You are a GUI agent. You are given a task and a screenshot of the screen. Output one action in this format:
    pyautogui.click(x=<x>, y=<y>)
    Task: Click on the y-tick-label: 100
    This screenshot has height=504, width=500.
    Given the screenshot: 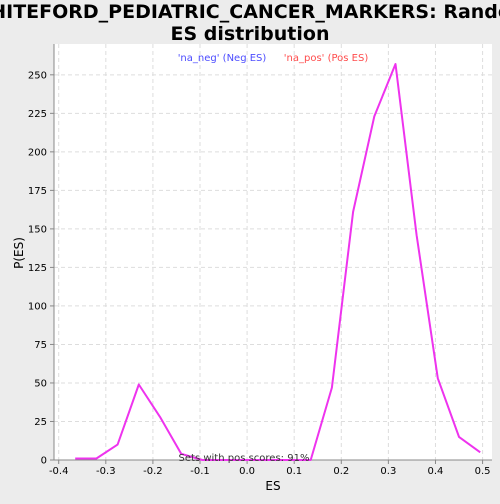 What is the action you would take?
    pyautogui.click(x=37, y=306)
    